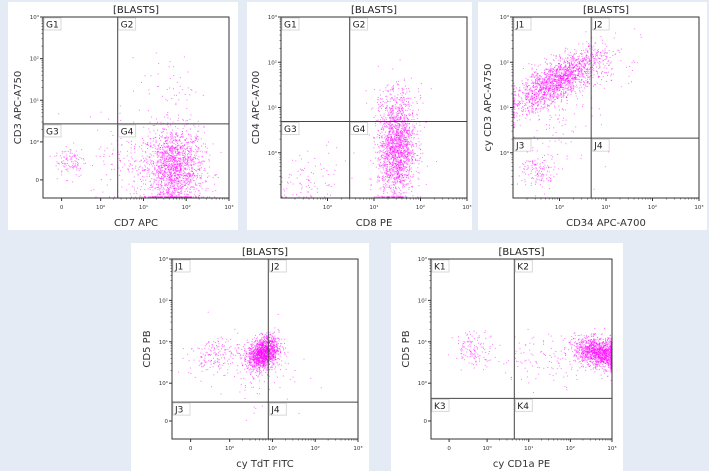 The width and height of the screenshot is (709, 471). Describe the element at coordinates (359, 130) in the screenshot. I see `quadrant-label: G4` at that location.